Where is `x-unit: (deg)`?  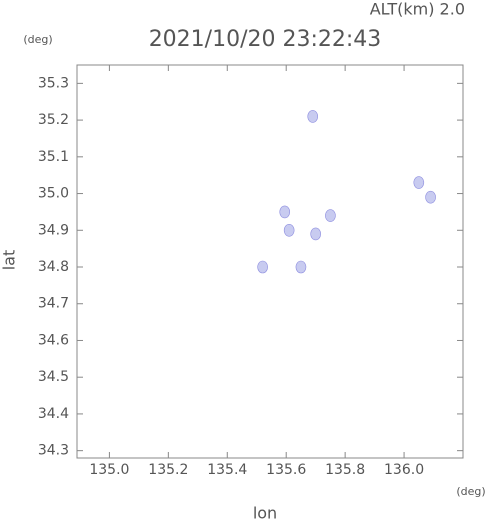 x-unit: (deg) is located at coordinates (470, 491).